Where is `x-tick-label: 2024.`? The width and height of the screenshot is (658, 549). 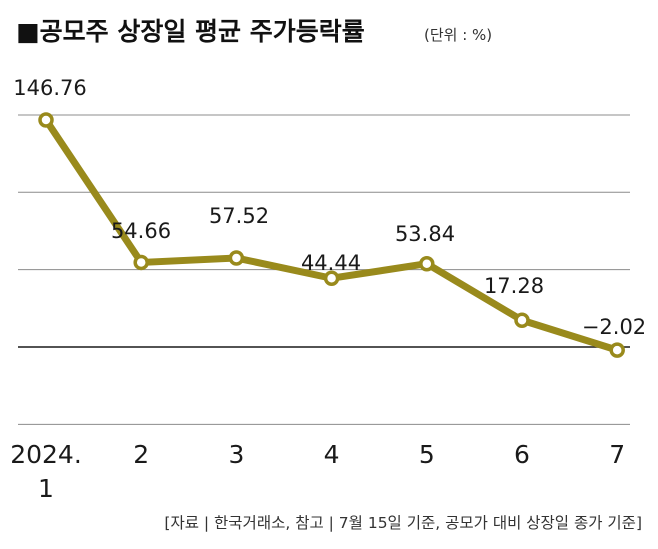 x-tick-label: 2024. is located at coordinates (46, 454).